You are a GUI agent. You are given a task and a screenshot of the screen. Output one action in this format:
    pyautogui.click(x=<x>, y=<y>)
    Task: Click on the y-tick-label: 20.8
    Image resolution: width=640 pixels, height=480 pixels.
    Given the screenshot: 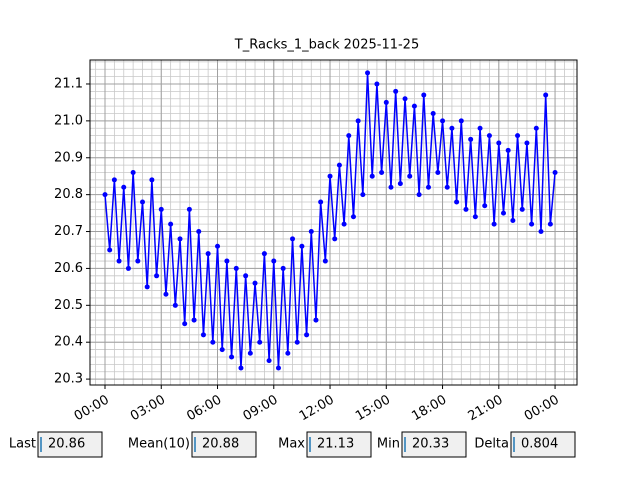 What is the action you would take?
    pyautogui.click(x=68, y=194)
    